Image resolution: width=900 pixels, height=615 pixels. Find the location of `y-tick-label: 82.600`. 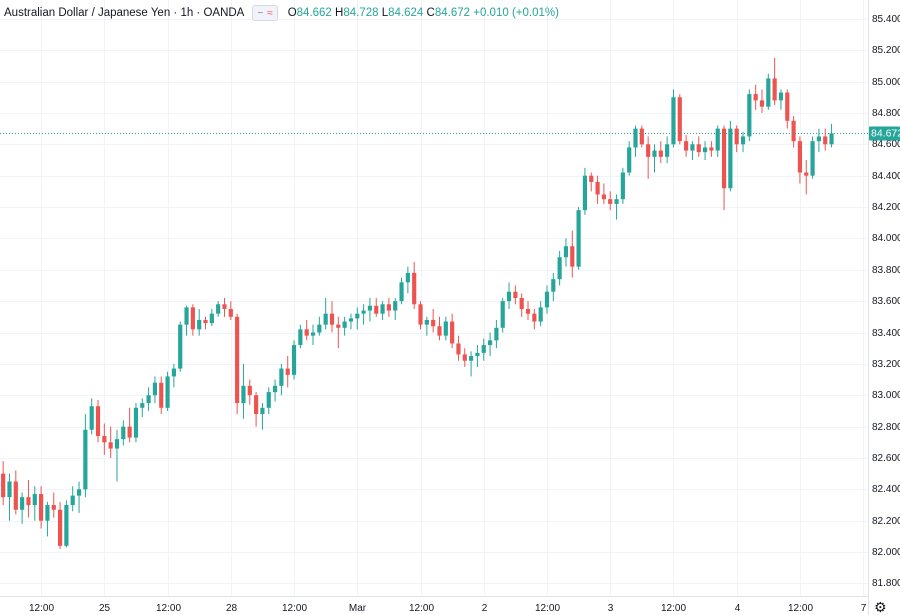

y-tick-label: 82.600 is located at coordinates (886, 458).